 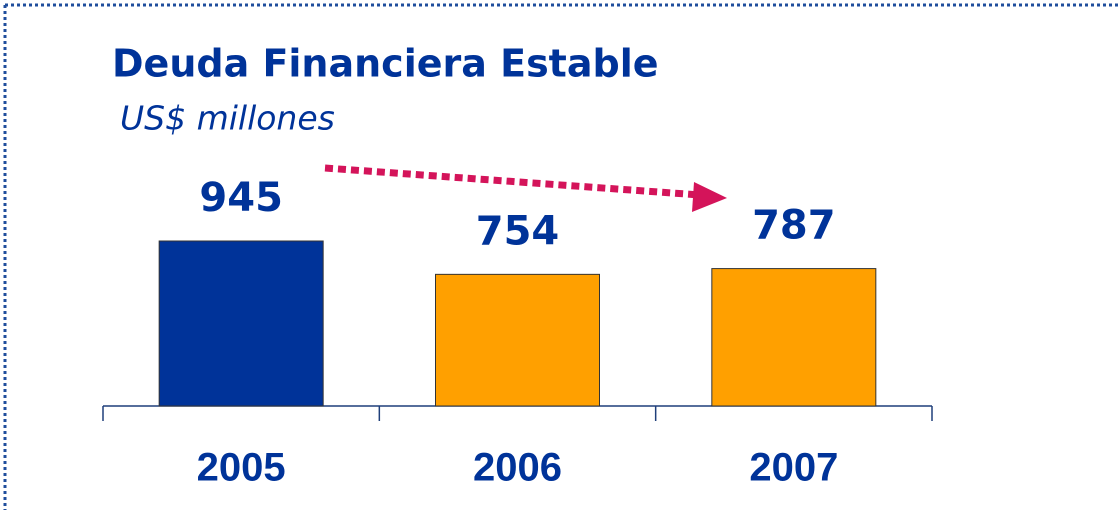 What do you see at coordinates (793, 468) in the screenshot?
I see `x-tick-label: 2007` at bounding box center [793, 468].